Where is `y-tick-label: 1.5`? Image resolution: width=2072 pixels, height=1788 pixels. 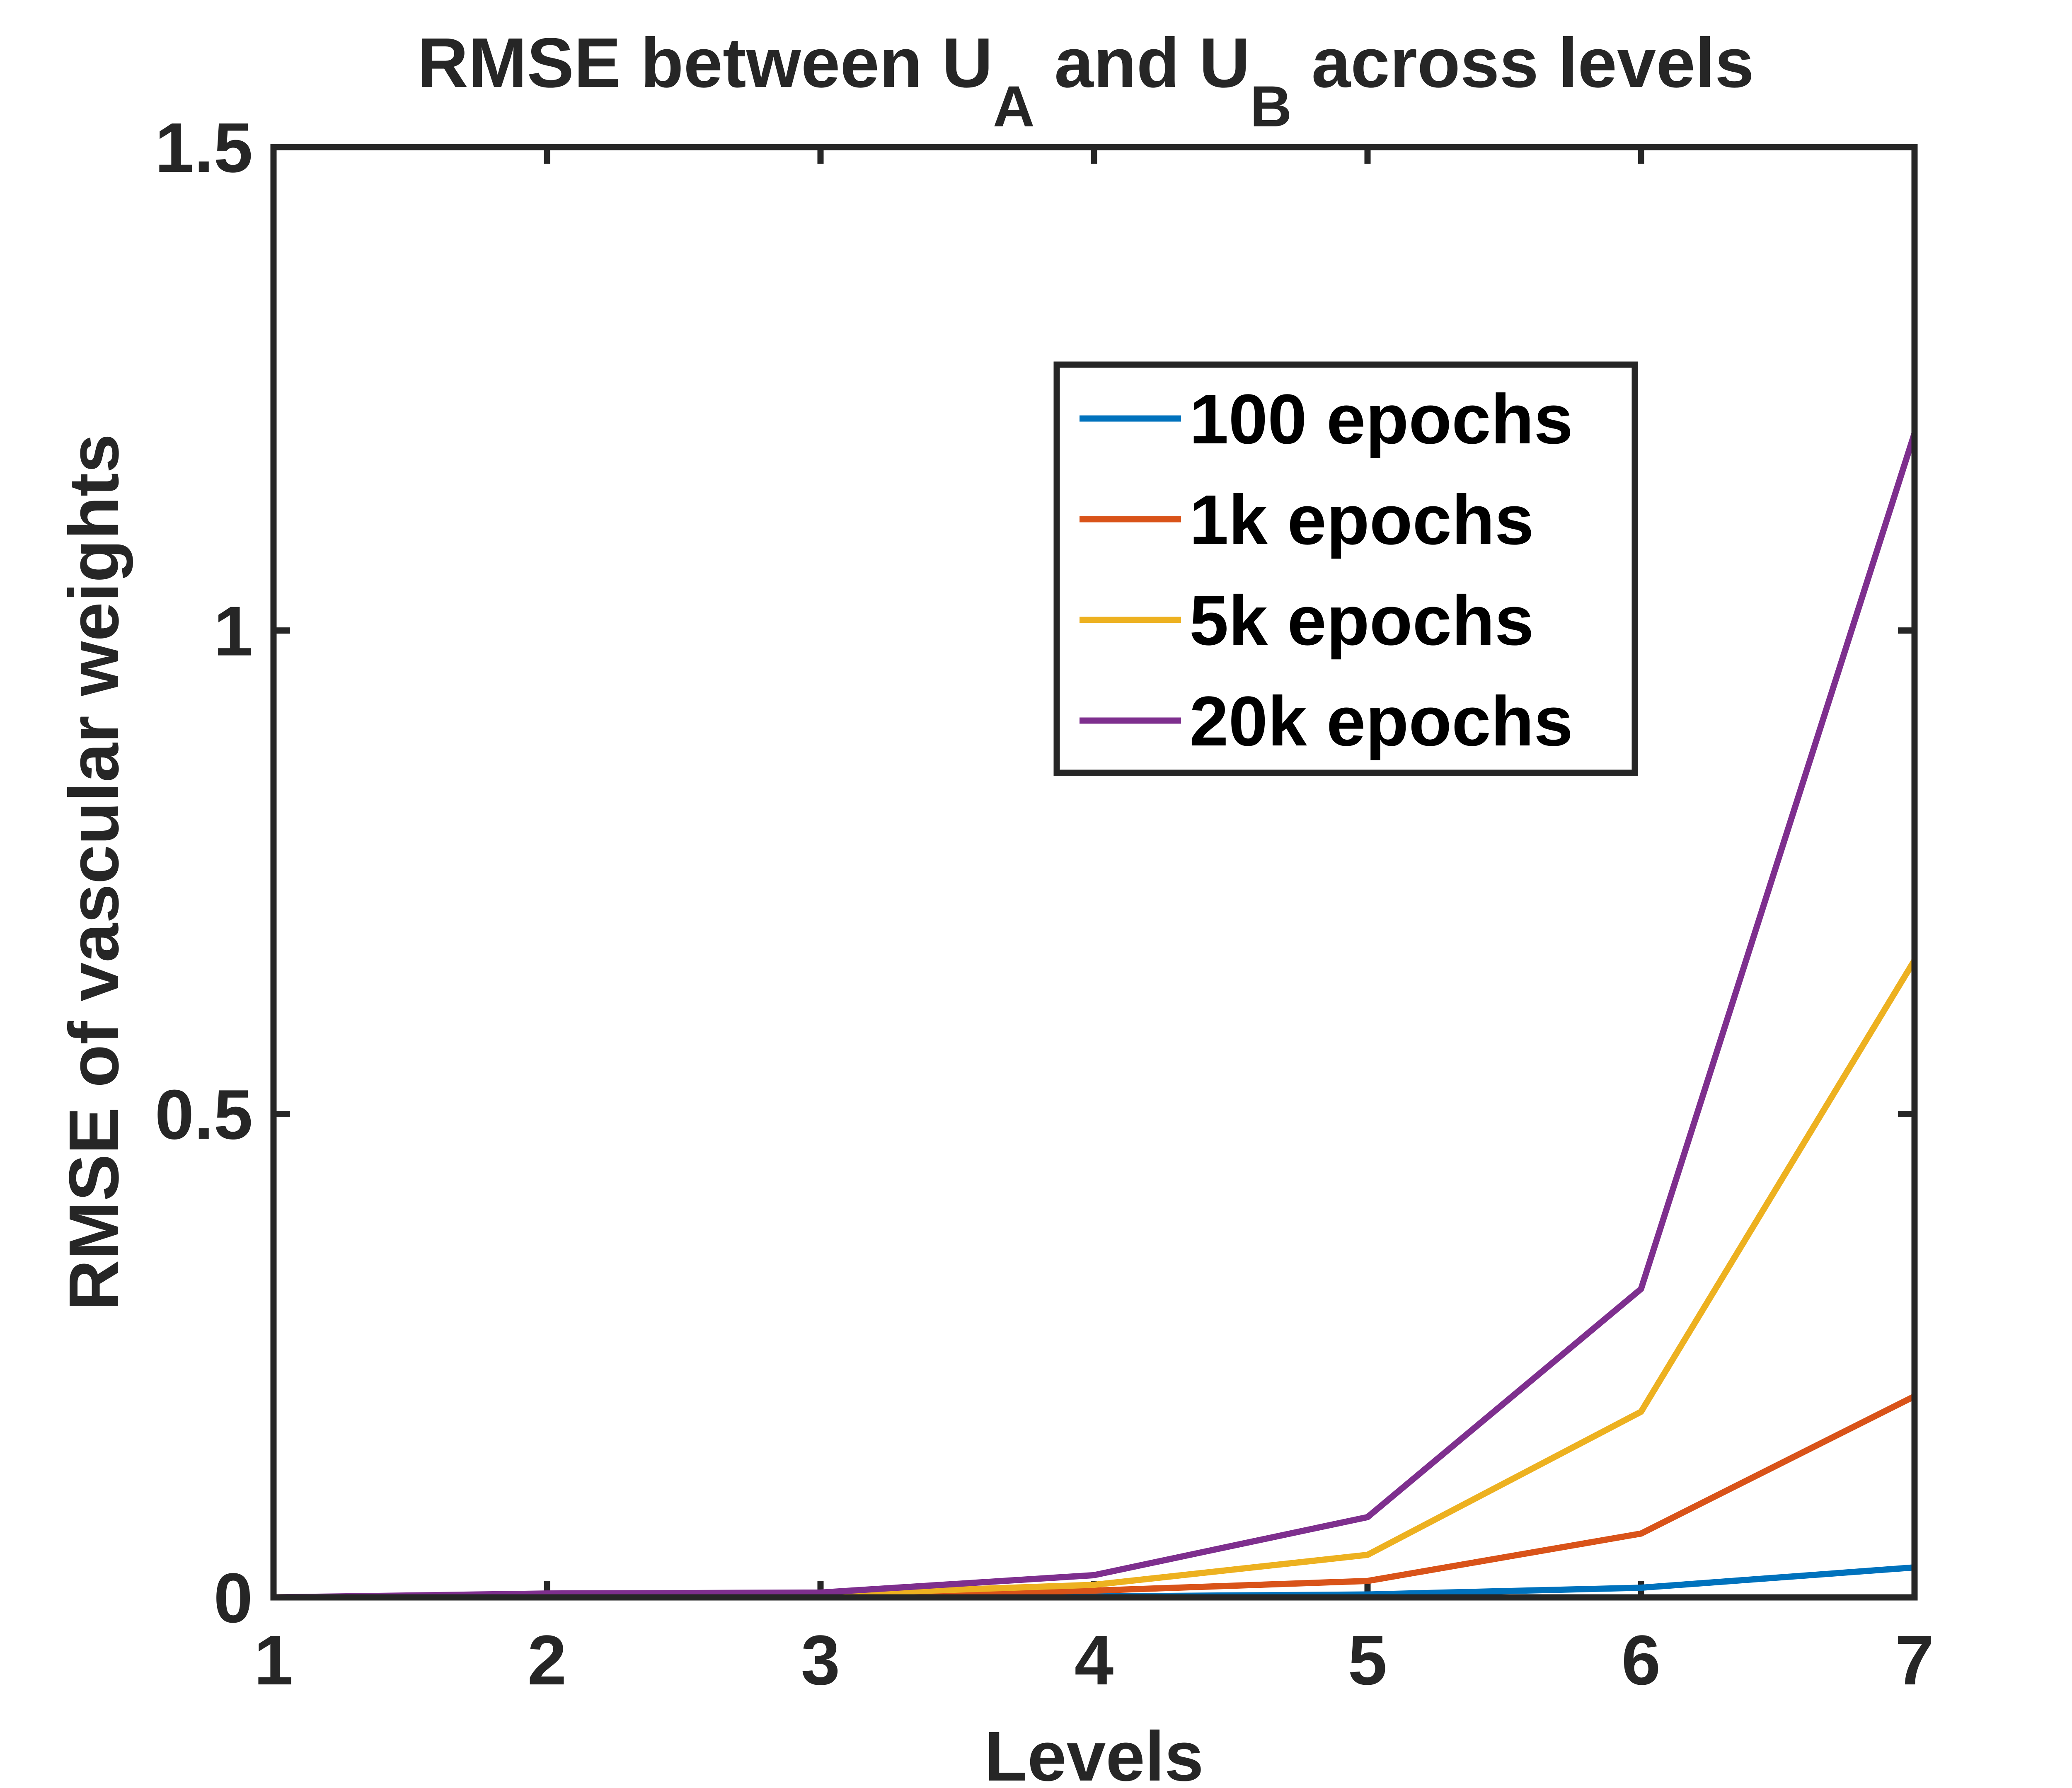 y-tick-label: 1.5 is located at coordinates (204, 148).